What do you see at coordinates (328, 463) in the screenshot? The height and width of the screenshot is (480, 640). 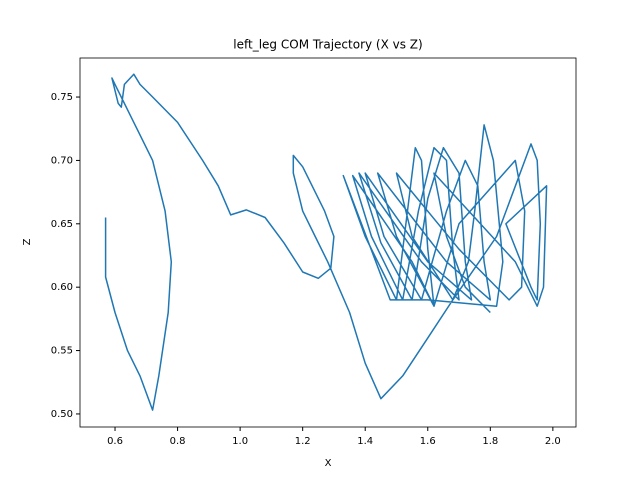 I see `x-axis-label: X` at bounding box center [328, 463].